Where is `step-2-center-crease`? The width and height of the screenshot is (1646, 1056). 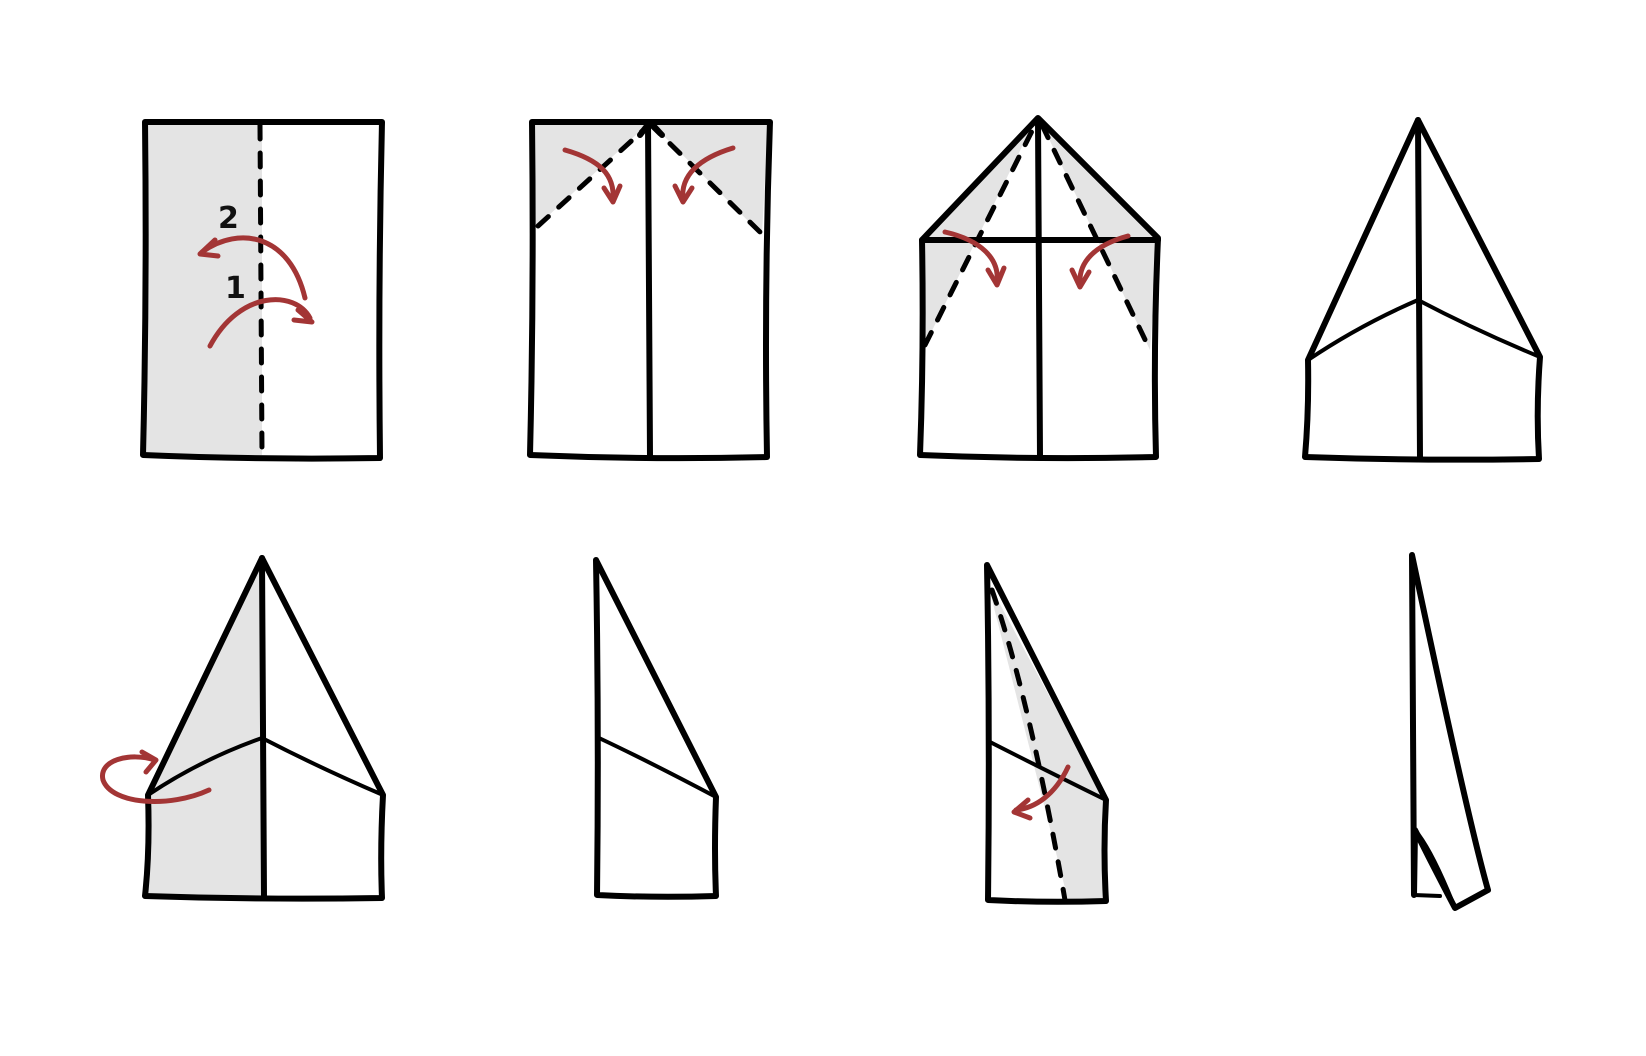 step-2-center-crease is located at coordinates (649, 289).